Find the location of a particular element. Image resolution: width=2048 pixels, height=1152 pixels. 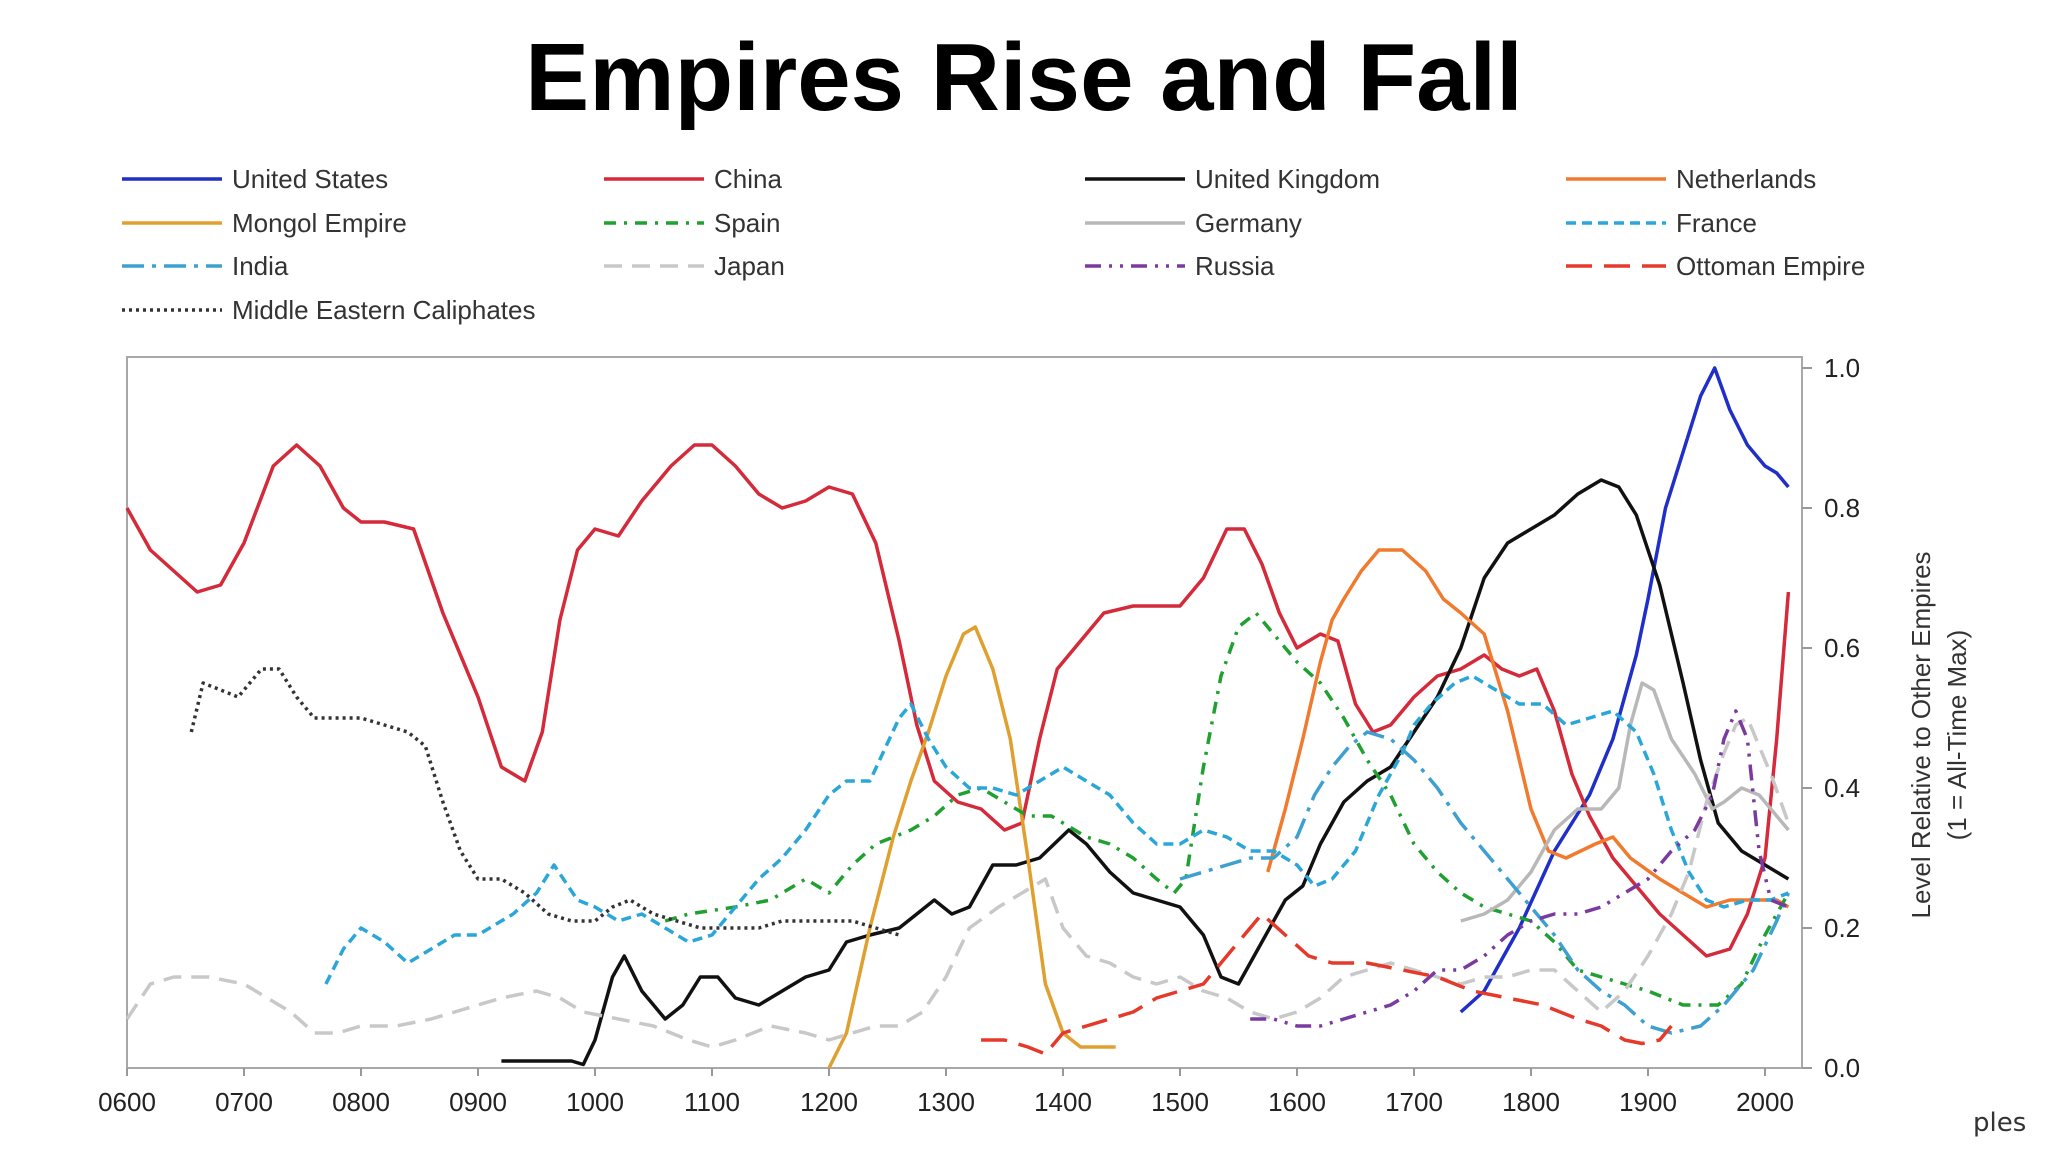

legend-label: Germany is located at coordinates (1248, 223).